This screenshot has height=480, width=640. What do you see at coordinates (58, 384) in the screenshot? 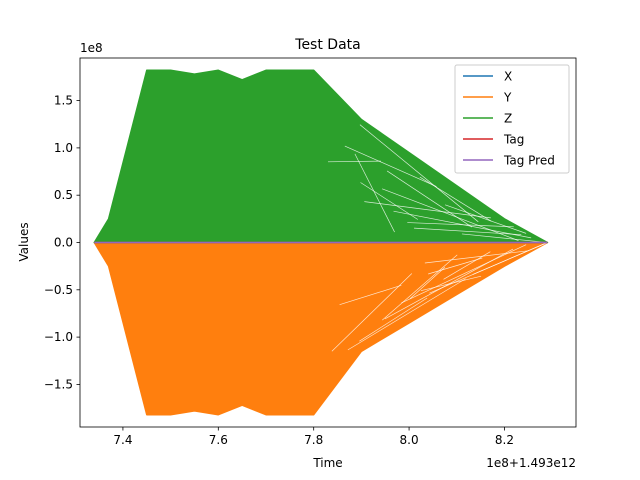
I see `y-tick-label: −1.5` at bounding box center [58, 384].